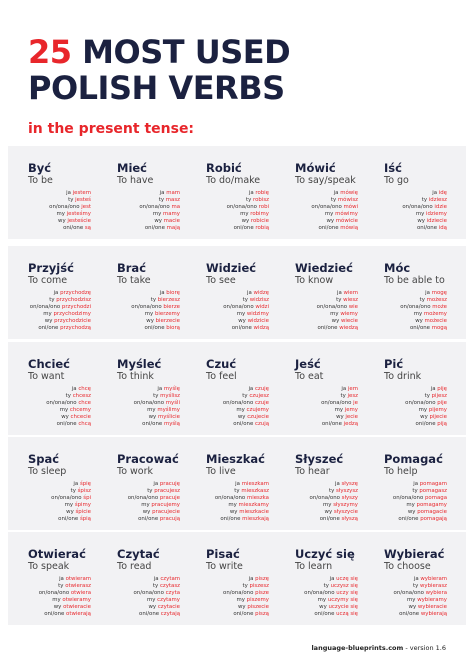  Describe the element at coordinates (334, 498) in the screenshot. I see `conjugation-line: on/ona/ono słyszy` at that location.